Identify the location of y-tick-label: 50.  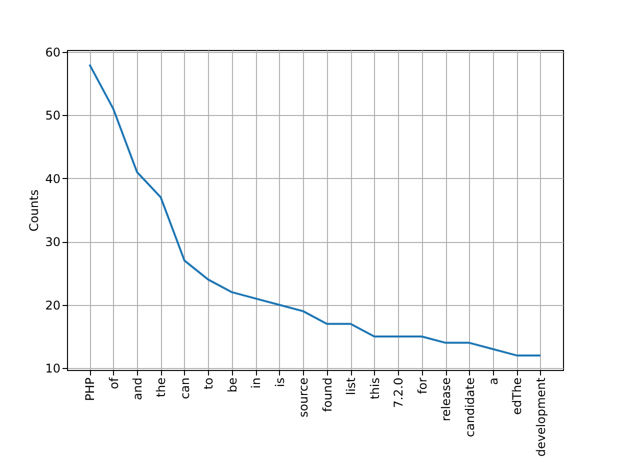
(52, 115).